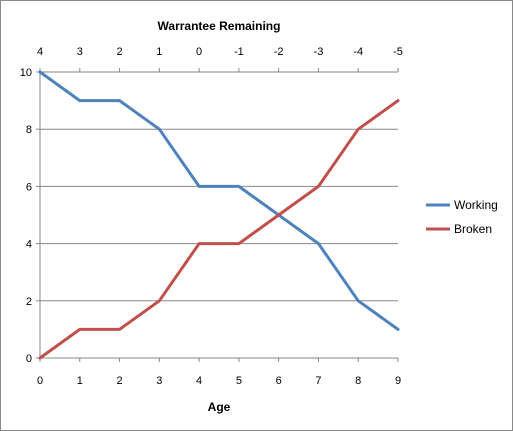  I want to click on x-tick-label: 3, so click(159, 381).